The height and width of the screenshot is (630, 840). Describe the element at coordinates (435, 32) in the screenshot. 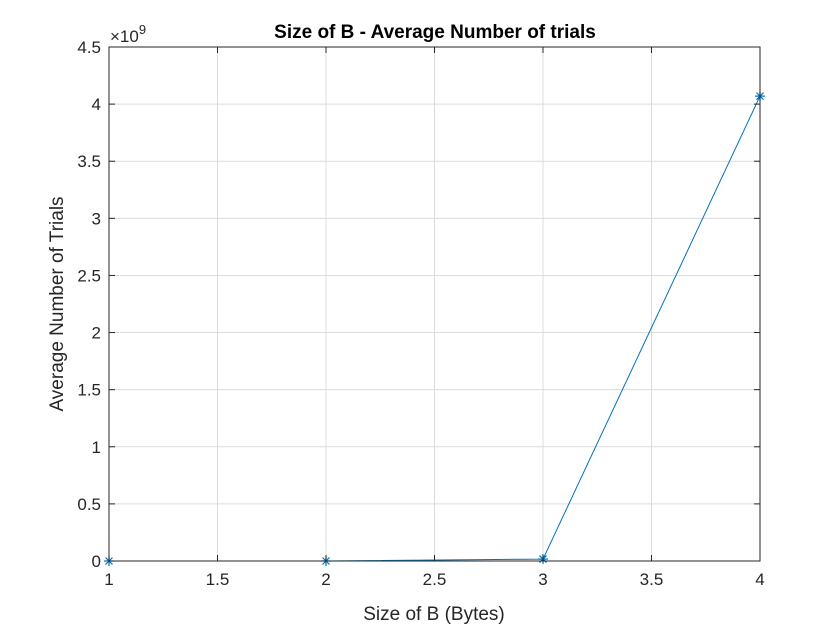

I see `chart-title: Size of B - Average Number of trials` at that location.